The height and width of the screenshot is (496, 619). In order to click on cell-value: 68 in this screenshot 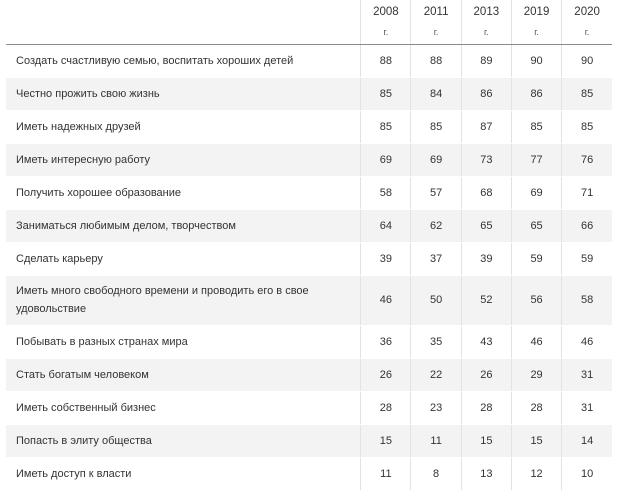, I will do `click(486, 193)`.